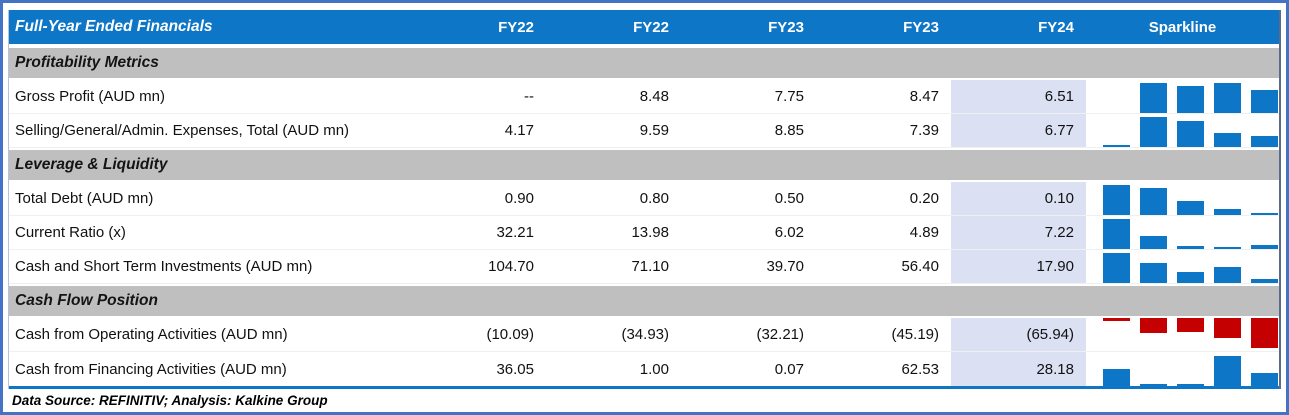  I want to click on table-row: Gross Profit (AUD mn) -- 8.48 7.75 8.47 6.51, so click(644, 97).